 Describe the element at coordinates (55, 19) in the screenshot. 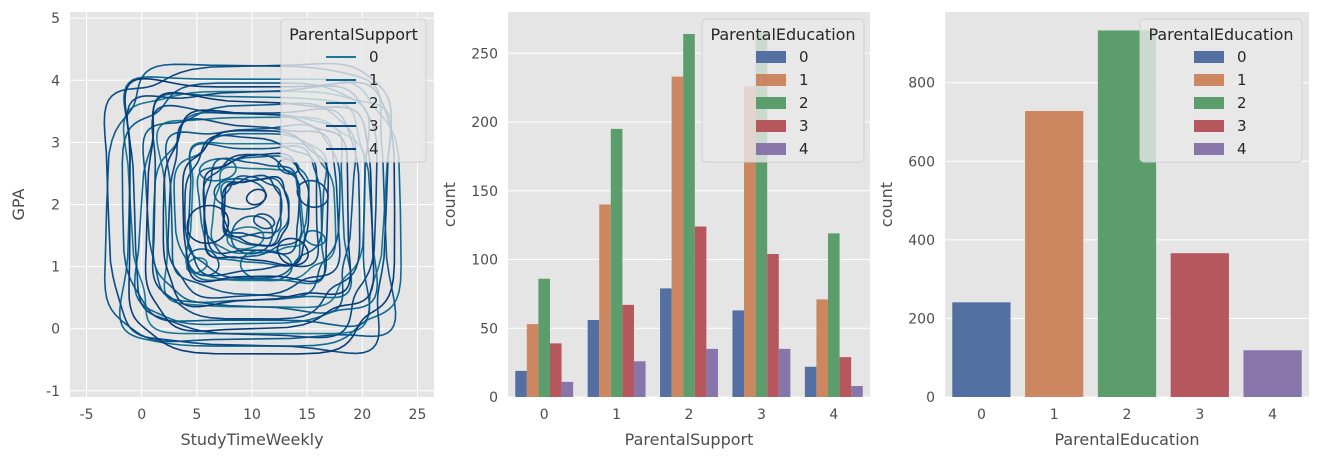

I see `y-tick-label: 5` at that location.